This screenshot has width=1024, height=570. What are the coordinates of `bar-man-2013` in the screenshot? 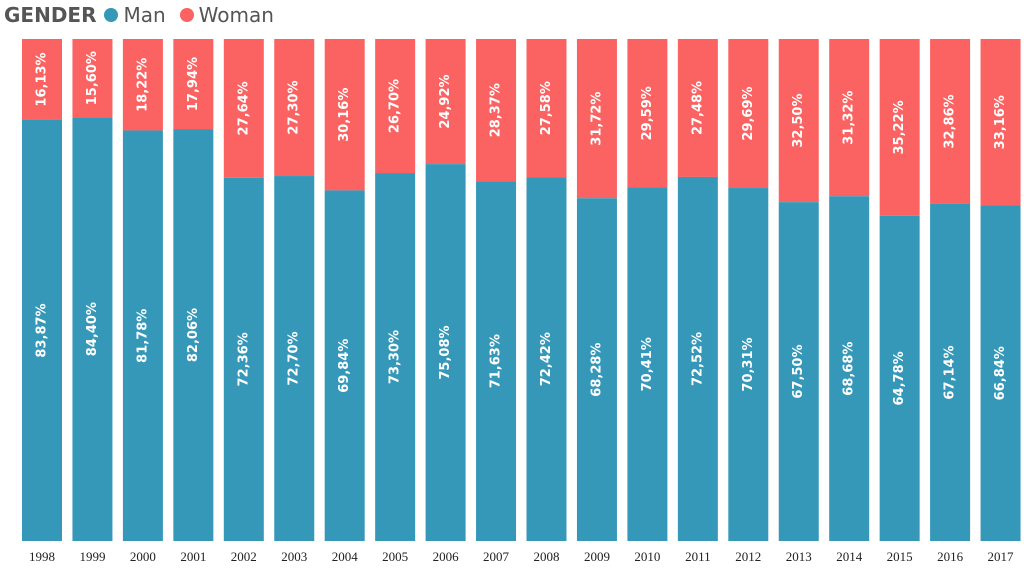 It's located at (798, 371).